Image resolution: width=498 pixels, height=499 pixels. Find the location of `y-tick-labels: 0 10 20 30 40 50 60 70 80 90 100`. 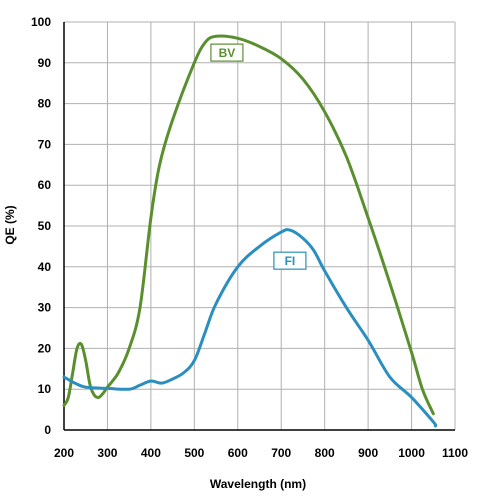

y-tick-labels: 0 10 20 30 40 50 60 70 80 90 100 is located at coordinates (41, 226).